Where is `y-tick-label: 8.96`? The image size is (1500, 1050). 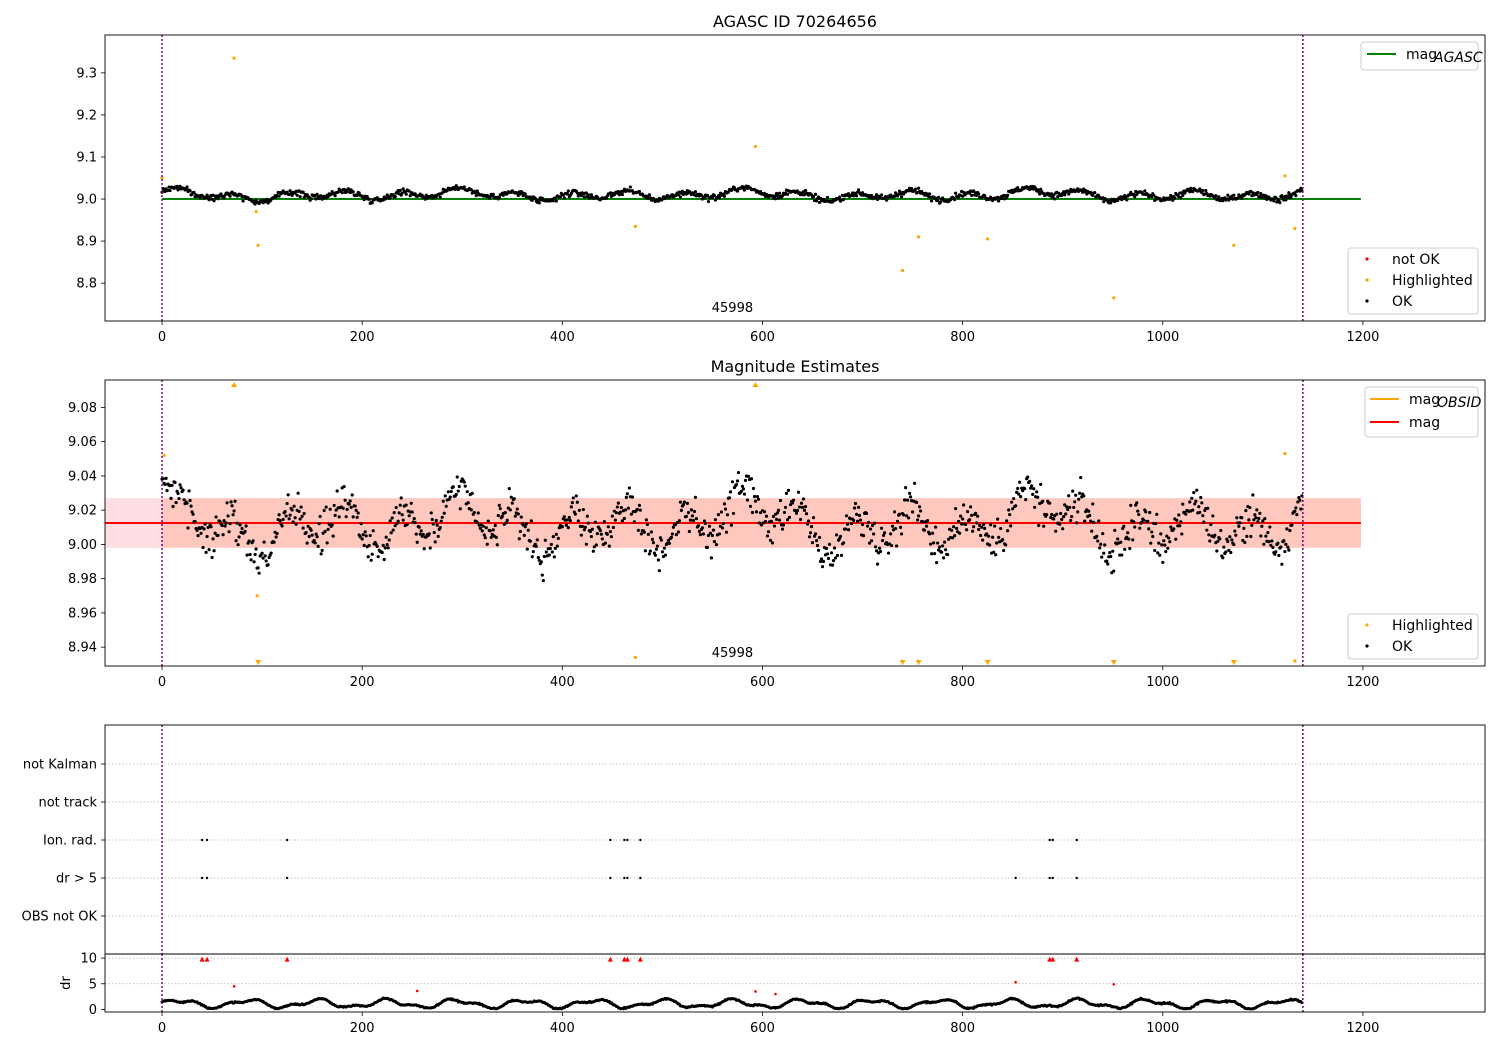 y-tick-label: 8.96 is located at coordinates (82, 613).